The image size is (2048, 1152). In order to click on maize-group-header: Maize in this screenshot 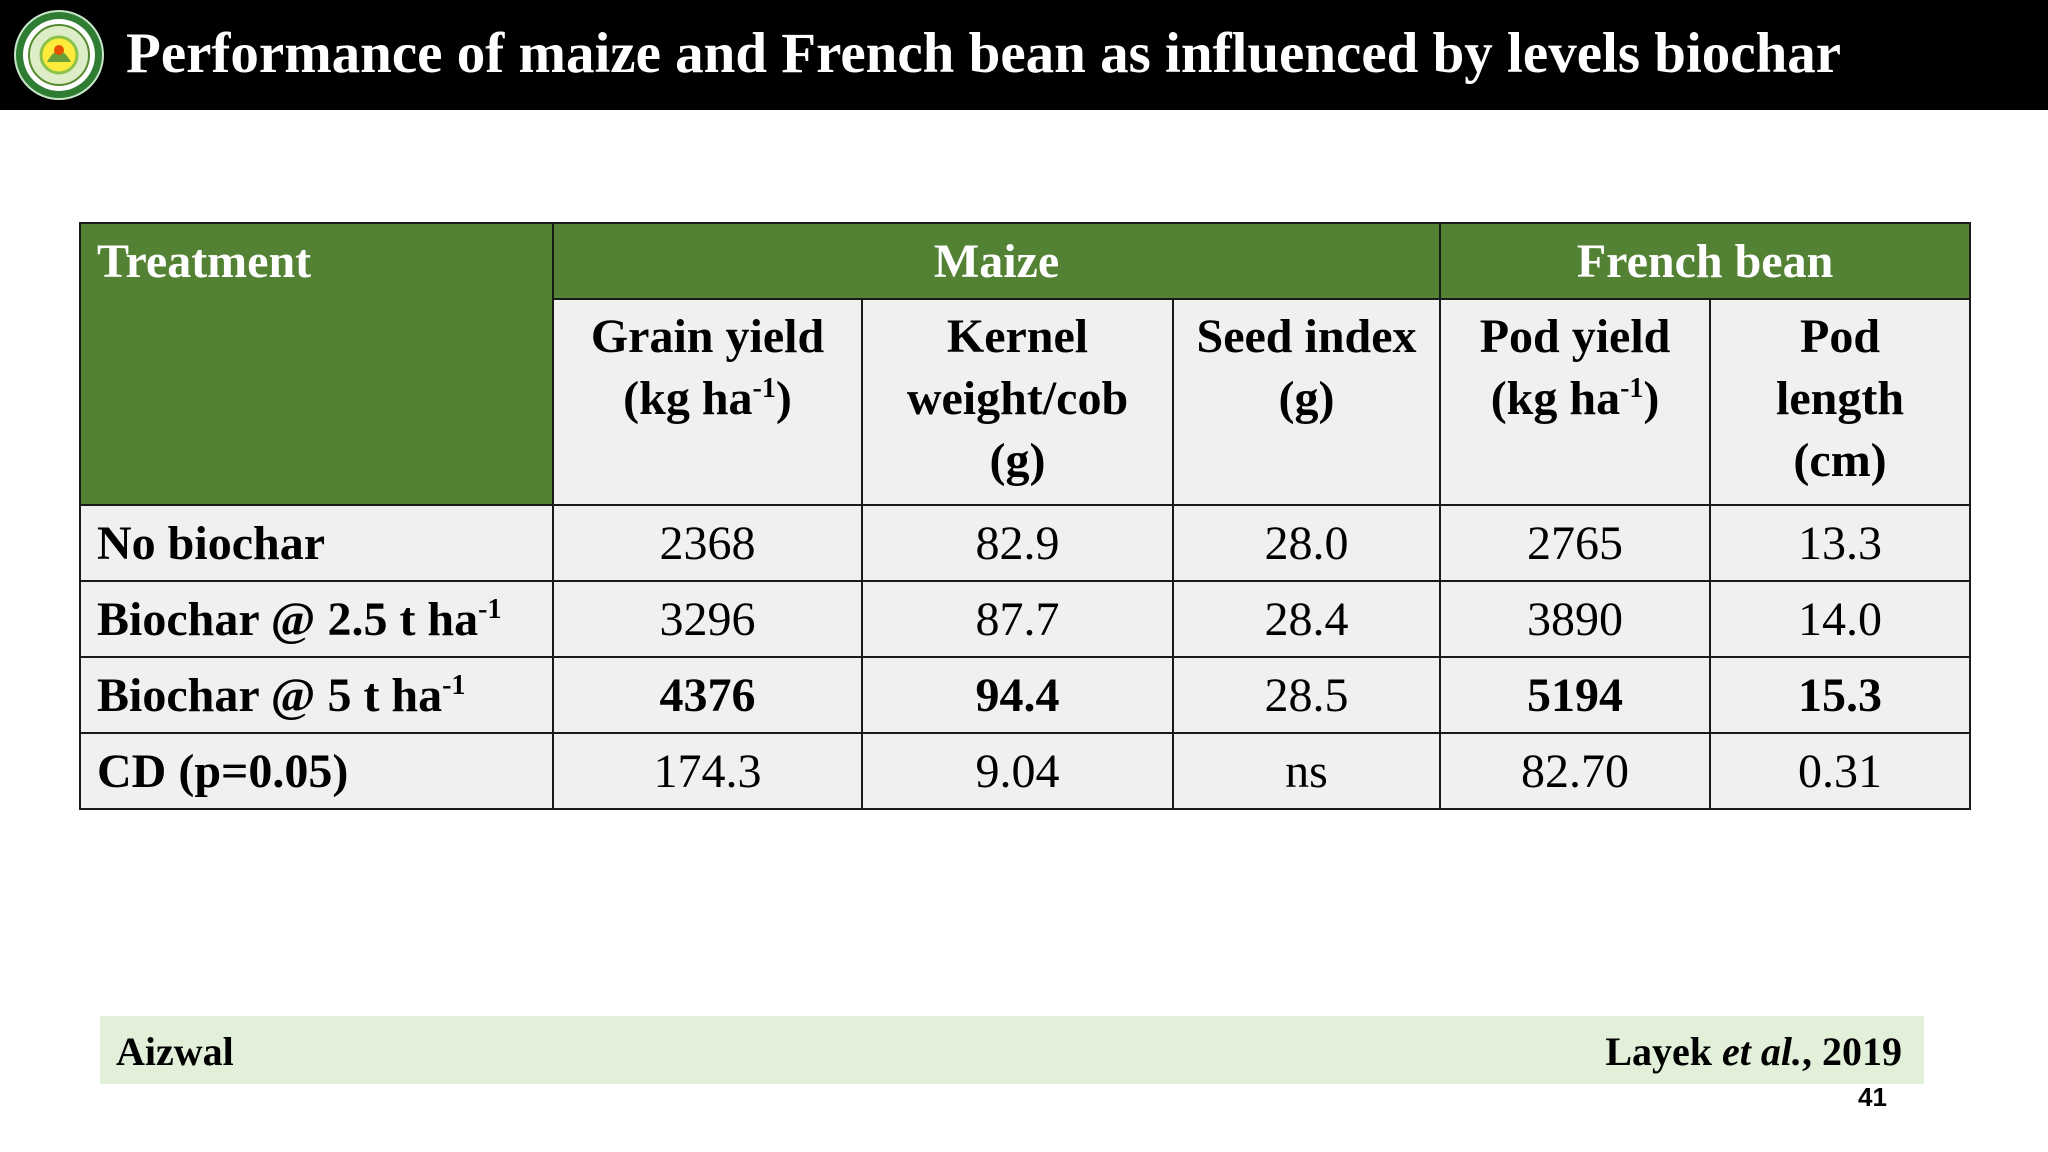, I will do `click(996, 261)`.